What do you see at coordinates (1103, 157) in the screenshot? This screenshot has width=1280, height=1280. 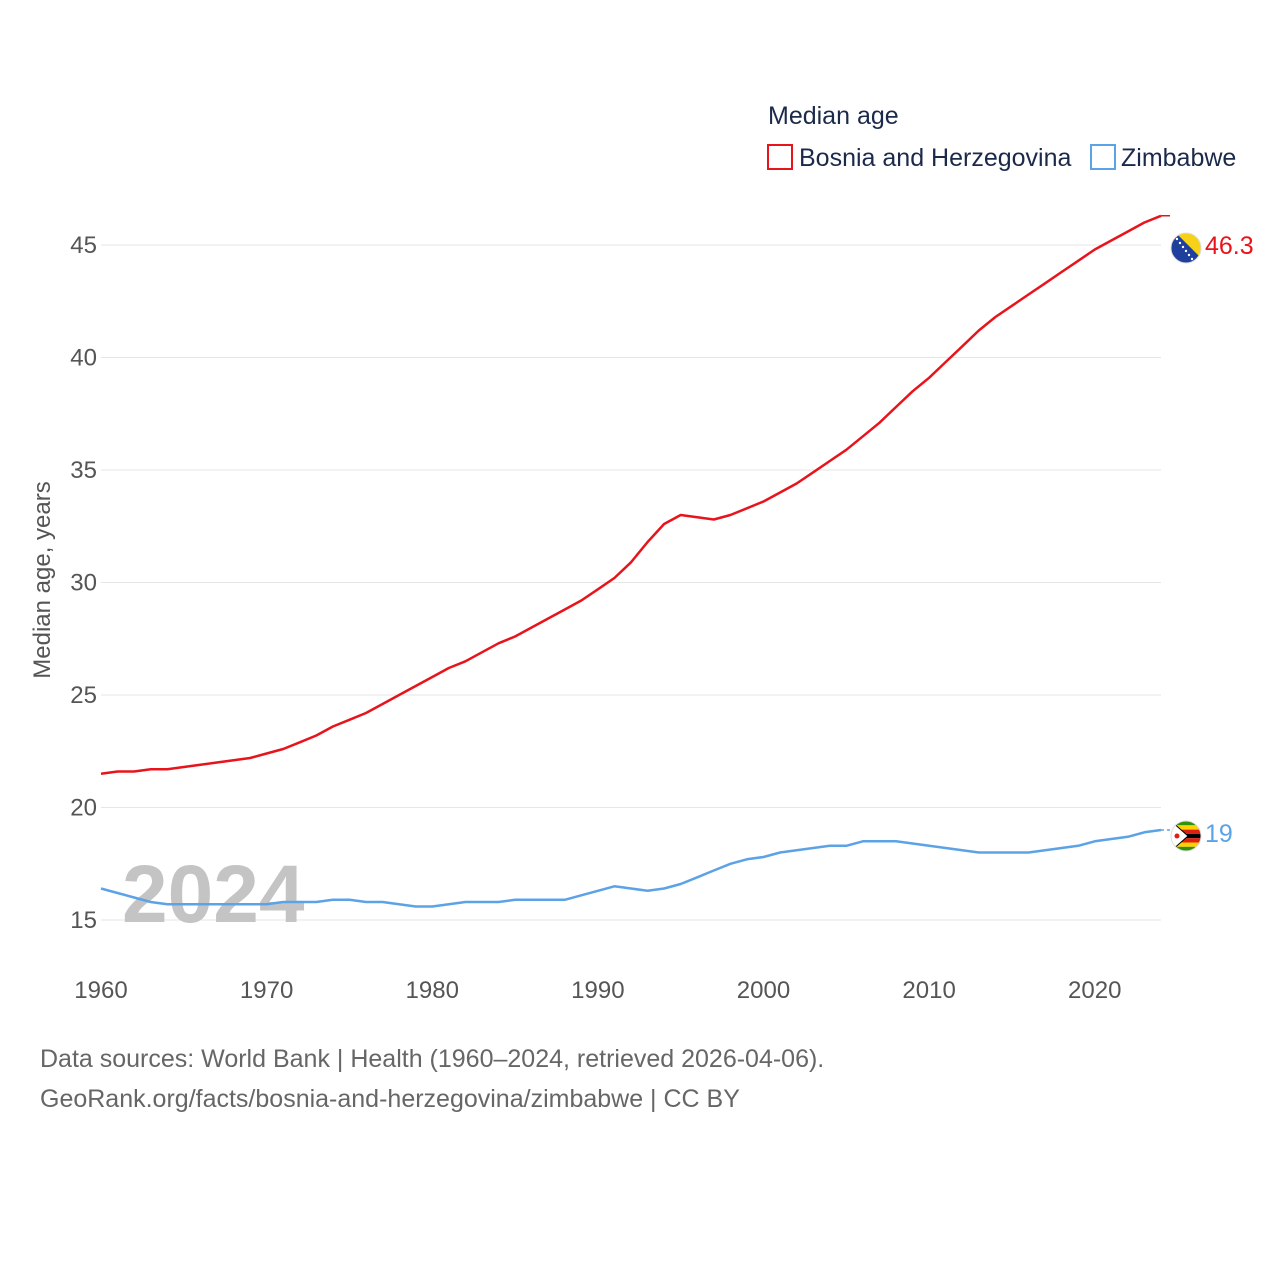 I see `legend-swatch-zimbabwe` at bounding box center [1103, 157].